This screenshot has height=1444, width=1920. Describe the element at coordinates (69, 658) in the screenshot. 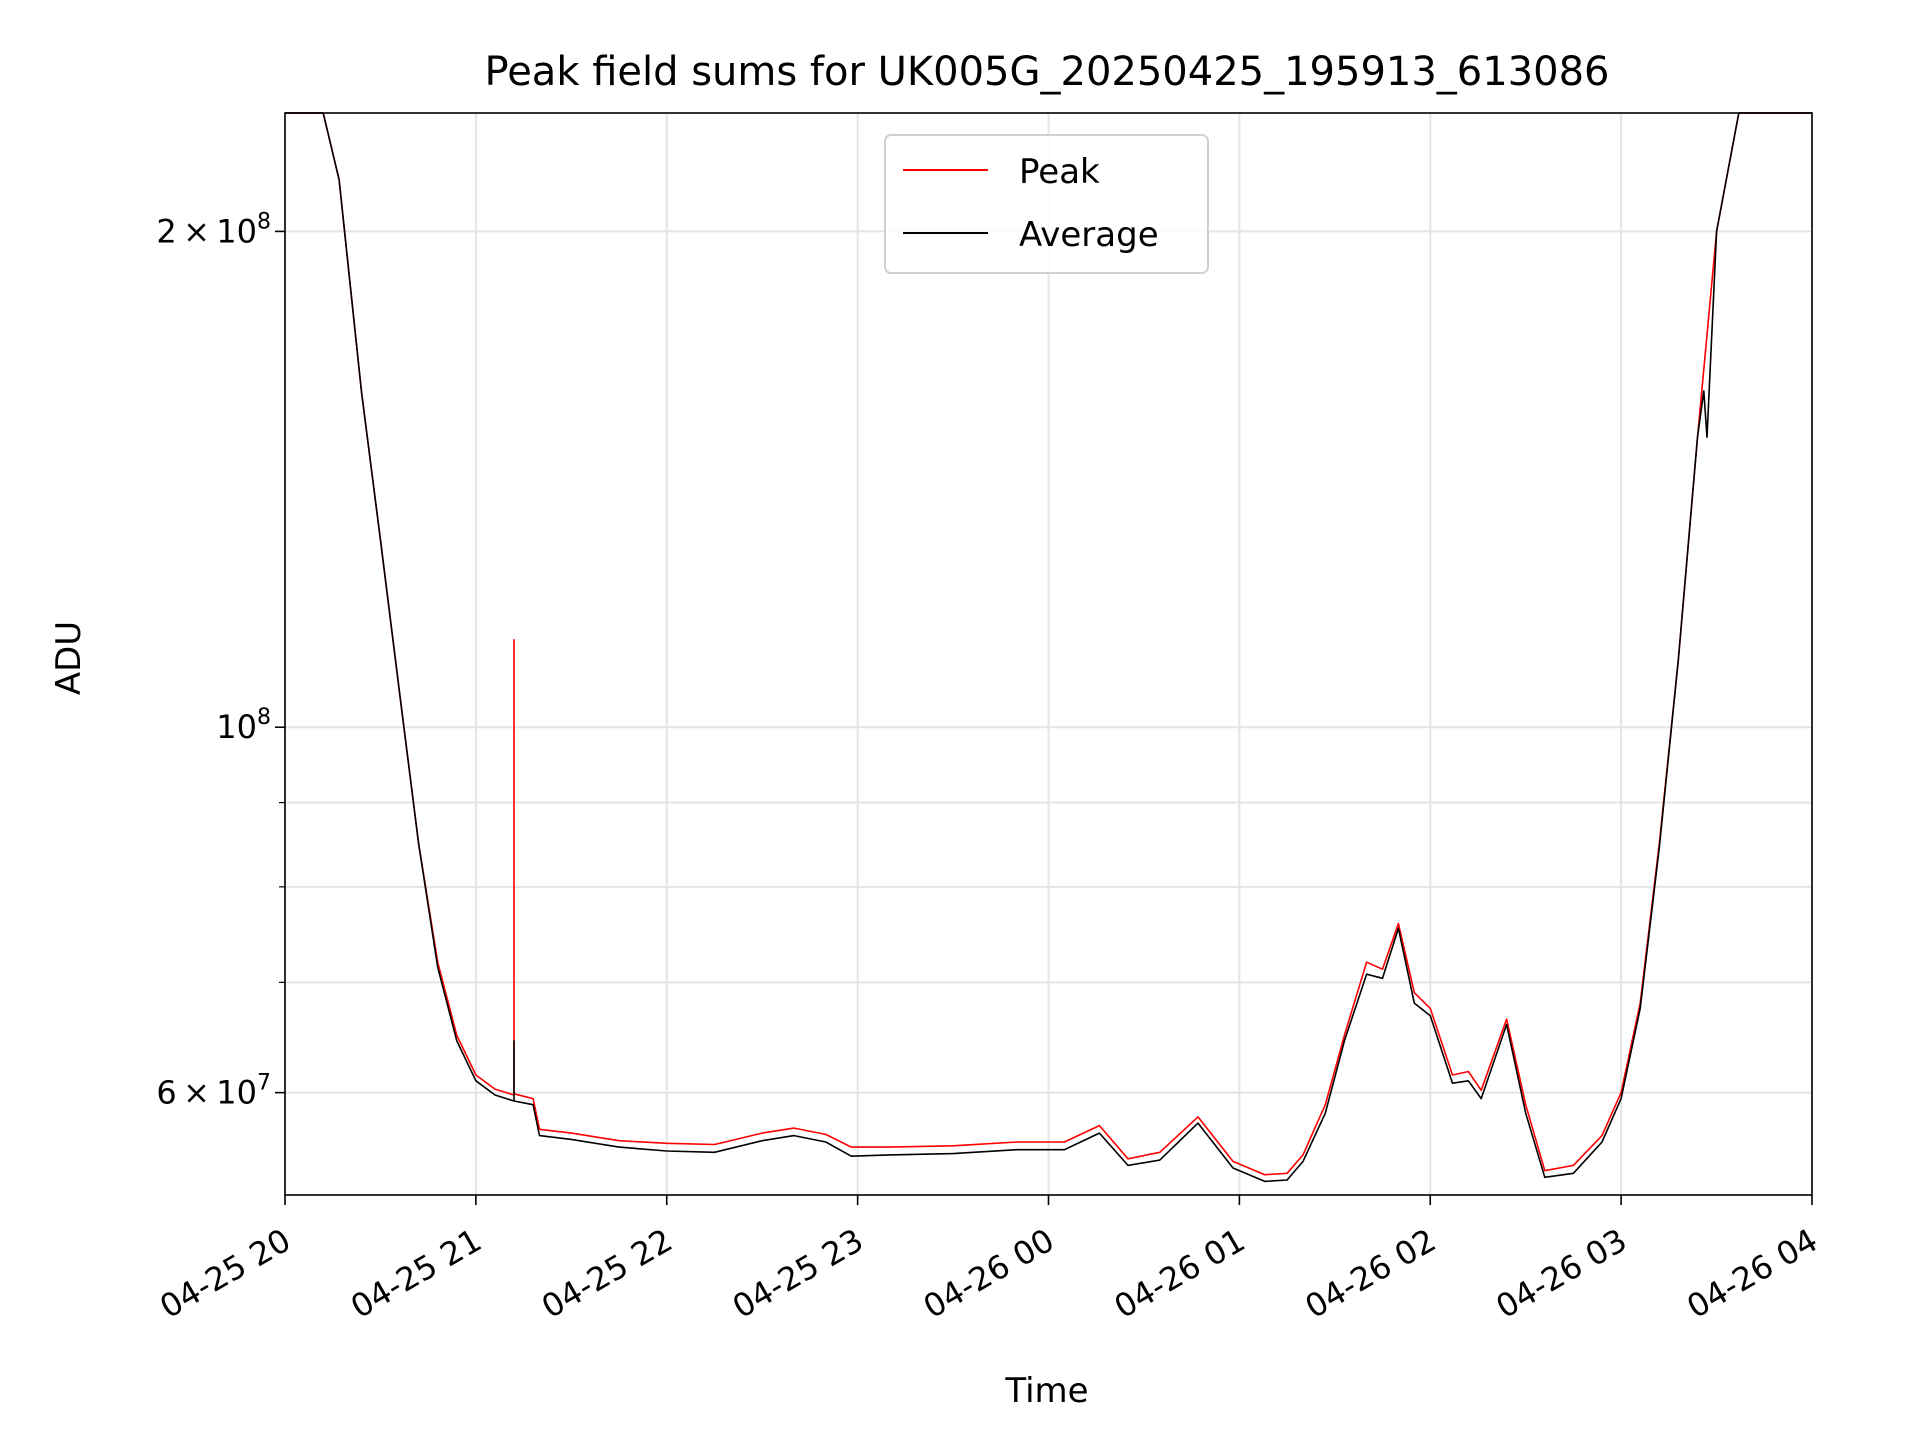

I see `y-axis-label: ADU` at that location.